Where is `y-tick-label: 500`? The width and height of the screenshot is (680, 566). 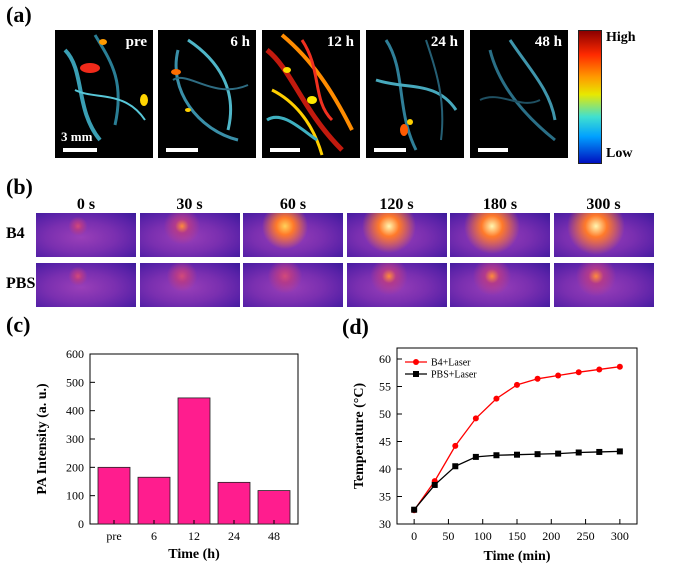 y-tick-label: 500 is located at coordinates (75, 382).